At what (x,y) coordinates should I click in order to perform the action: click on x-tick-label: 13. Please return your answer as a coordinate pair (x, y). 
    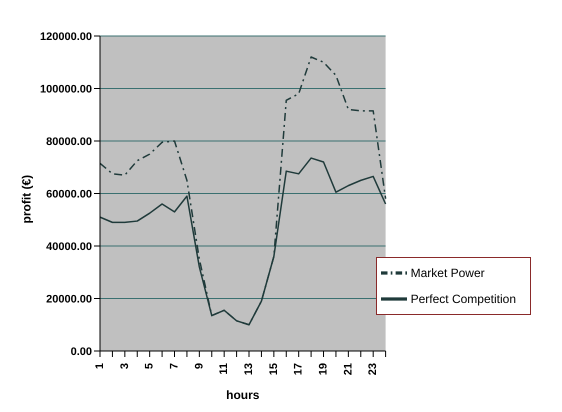
    Looking at the image, I should click on (249, 369).